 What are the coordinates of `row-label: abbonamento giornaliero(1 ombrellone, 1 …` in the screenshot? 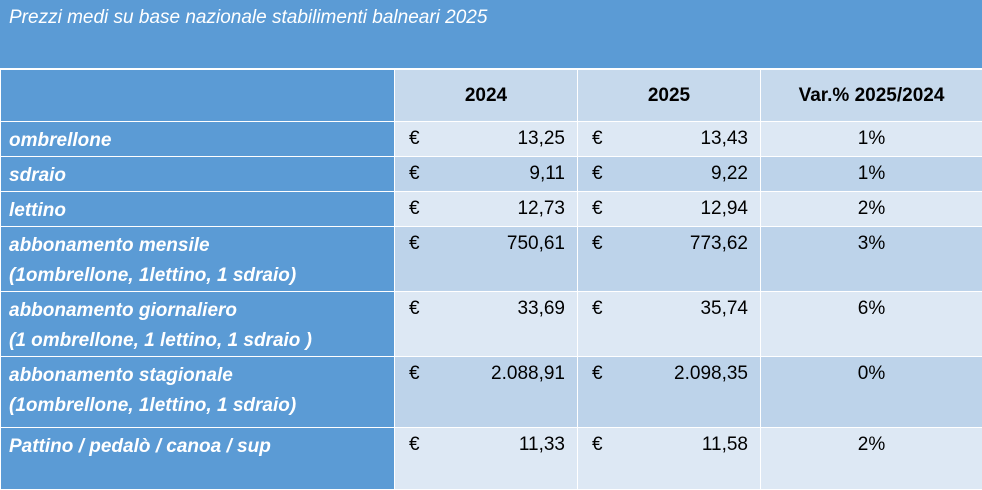 It's located at (198, 324).